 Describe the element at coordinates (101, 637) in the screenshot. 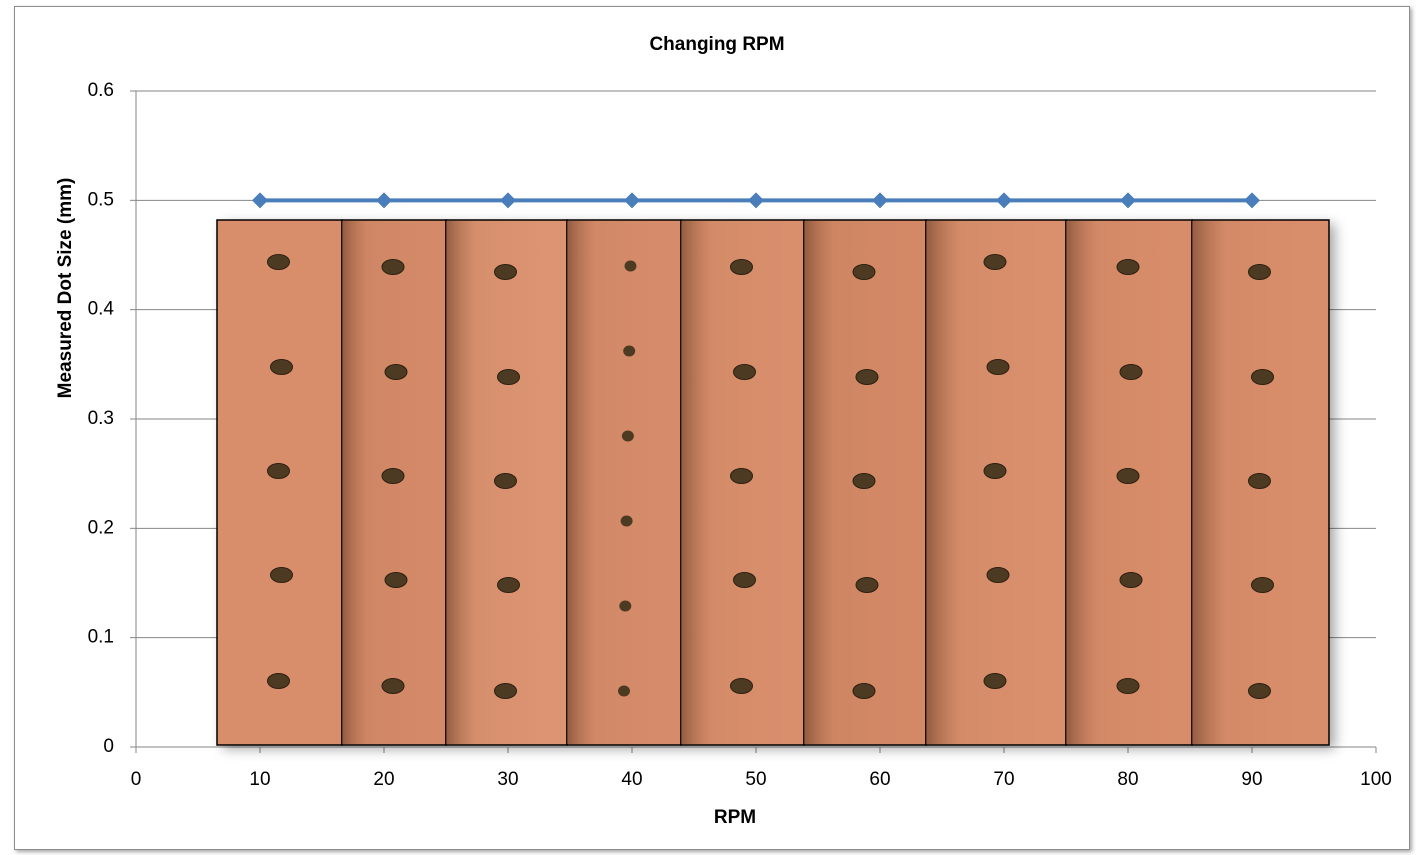

I see `y-tick-label: 0.1` at that location.